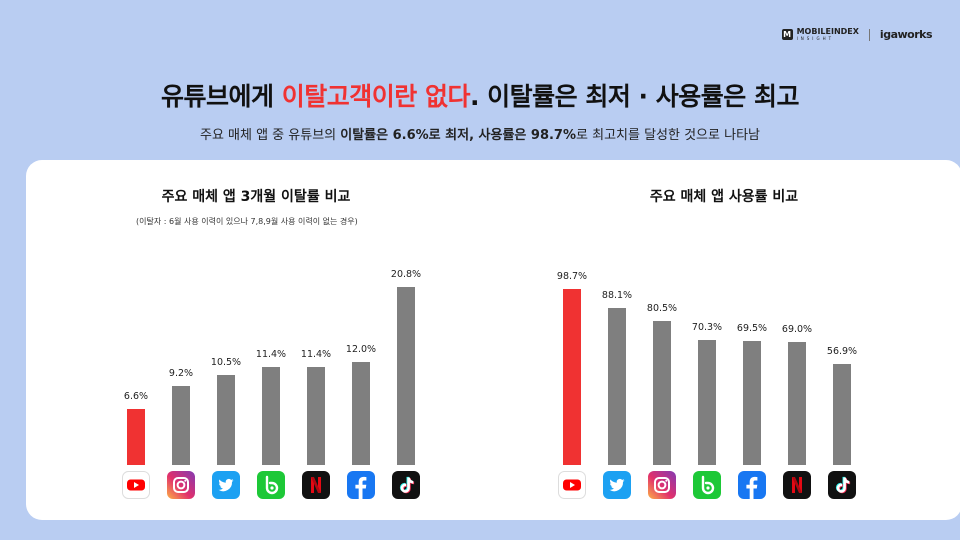  I want to click on churn-chart-title: 주요 매체 앱 3개월 이탈률 비교, so click(256, 197).